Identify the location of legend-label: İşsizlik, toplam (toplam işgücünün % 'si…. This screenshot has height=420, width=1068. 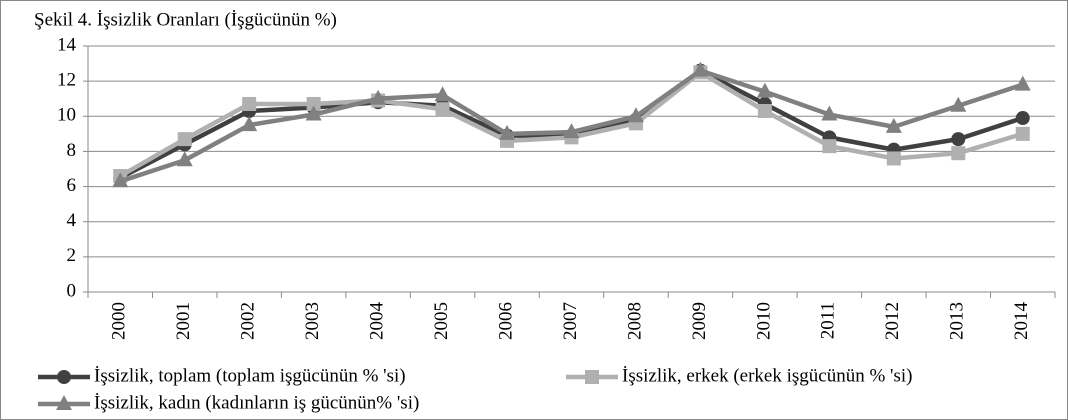
(250, 375).